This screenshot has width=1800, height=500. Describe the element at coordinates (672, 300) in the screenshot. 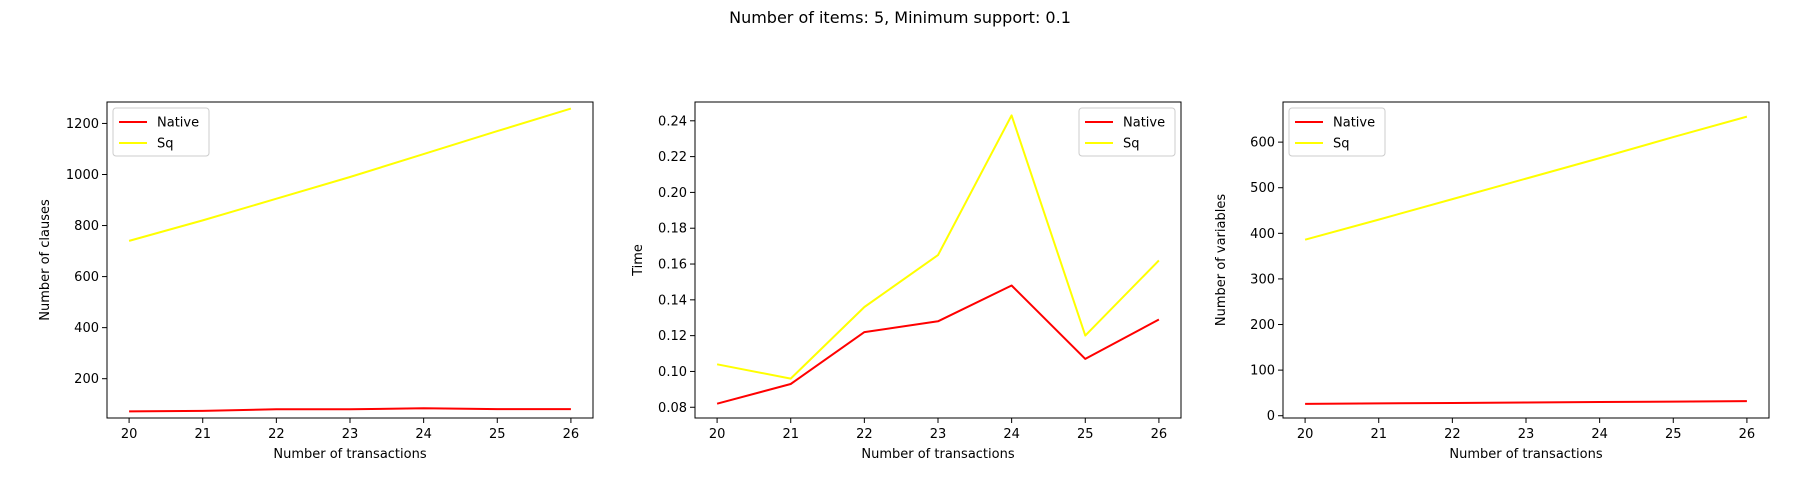

I see `y-tick-label: 0.14` at that location.